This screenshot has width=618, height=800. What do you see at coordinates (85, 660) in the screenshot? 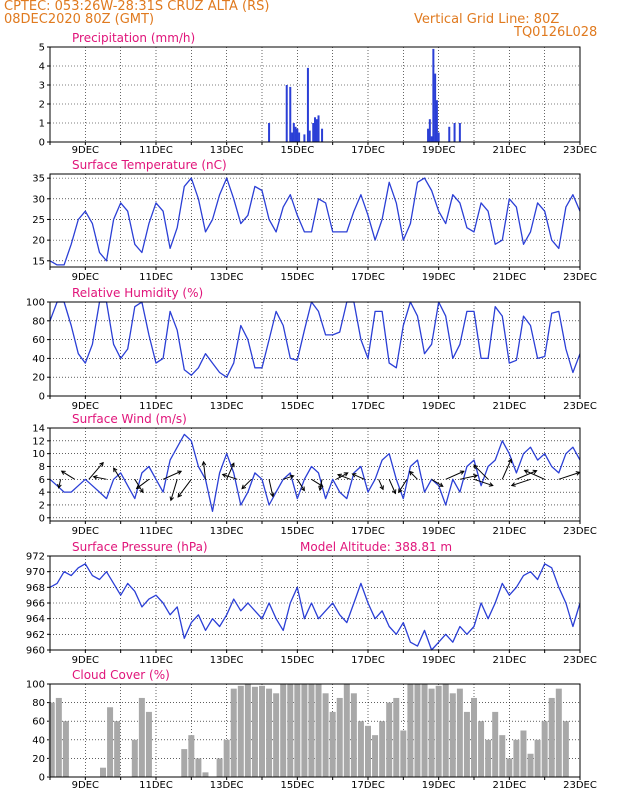
I see `pressure-xtick-label: 9DEC` at bounding box center [85, 660].